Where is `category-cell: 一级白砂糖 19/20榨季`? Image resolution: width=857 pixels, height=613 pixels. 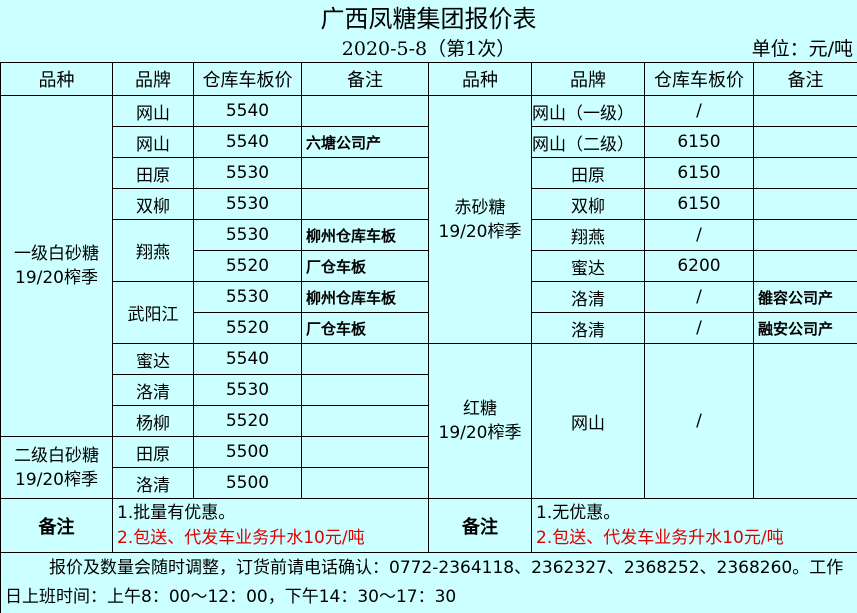
category-cell: 一级白砂糖 19/20榨季 is located at coordinates (56, 266).